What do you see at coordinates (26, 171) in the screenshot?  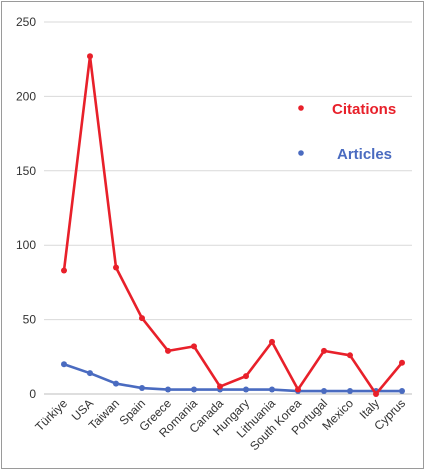 I see `y-tick-label: 150` at bounding box center [26, 171].